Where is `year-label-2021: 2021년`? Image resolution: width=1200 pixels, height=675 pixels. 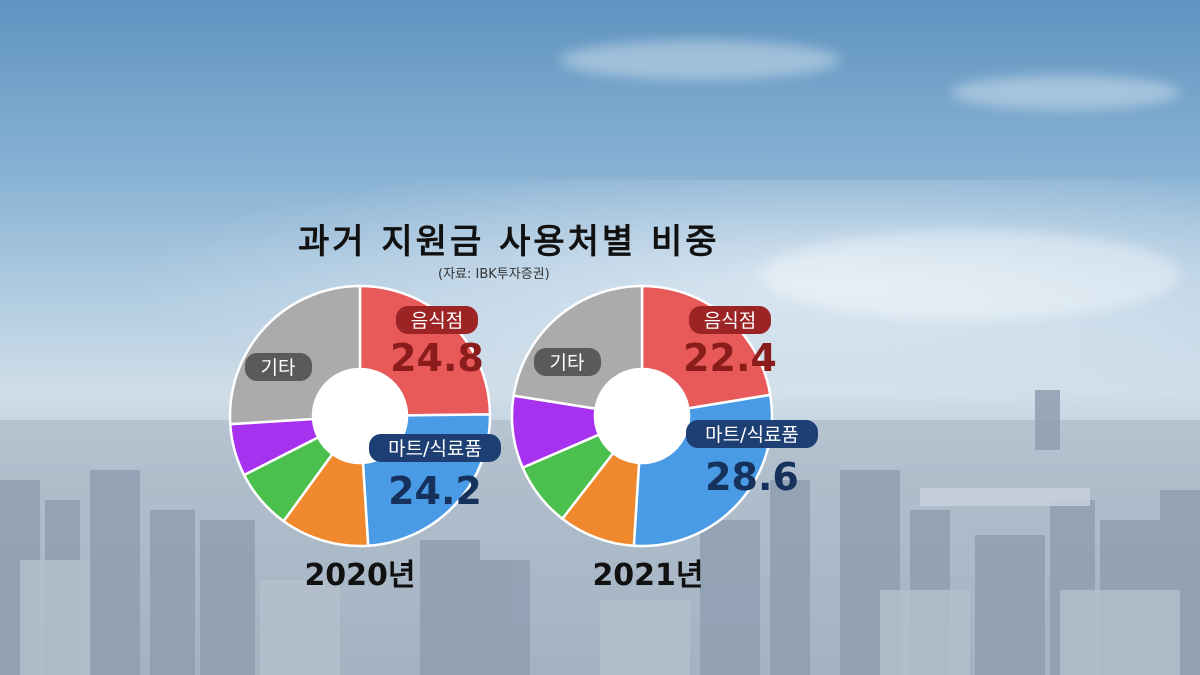
year-label-2021: 2021년 is located at coordinates (647, 575).